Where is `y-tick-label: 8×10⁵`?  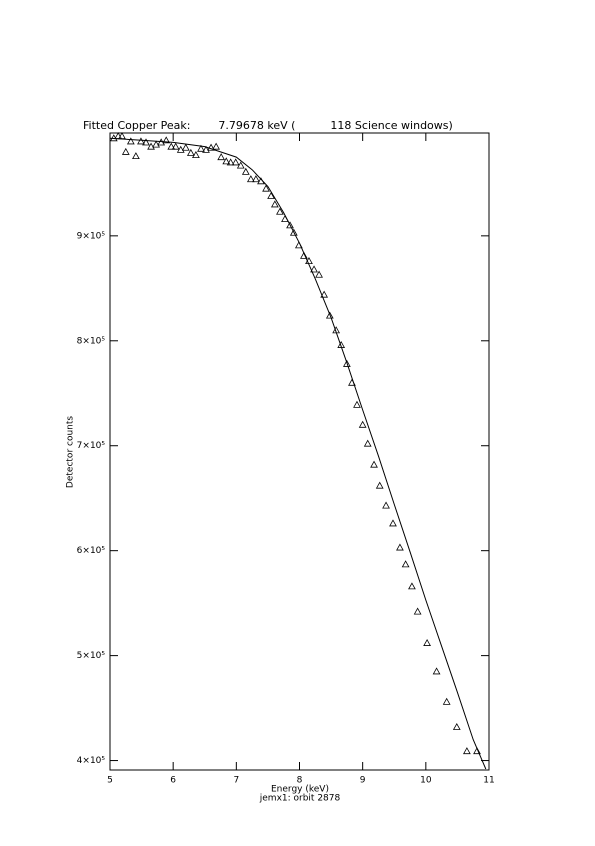 y-tick-label: 8×10⁵ is located at coordinates (91, 341).